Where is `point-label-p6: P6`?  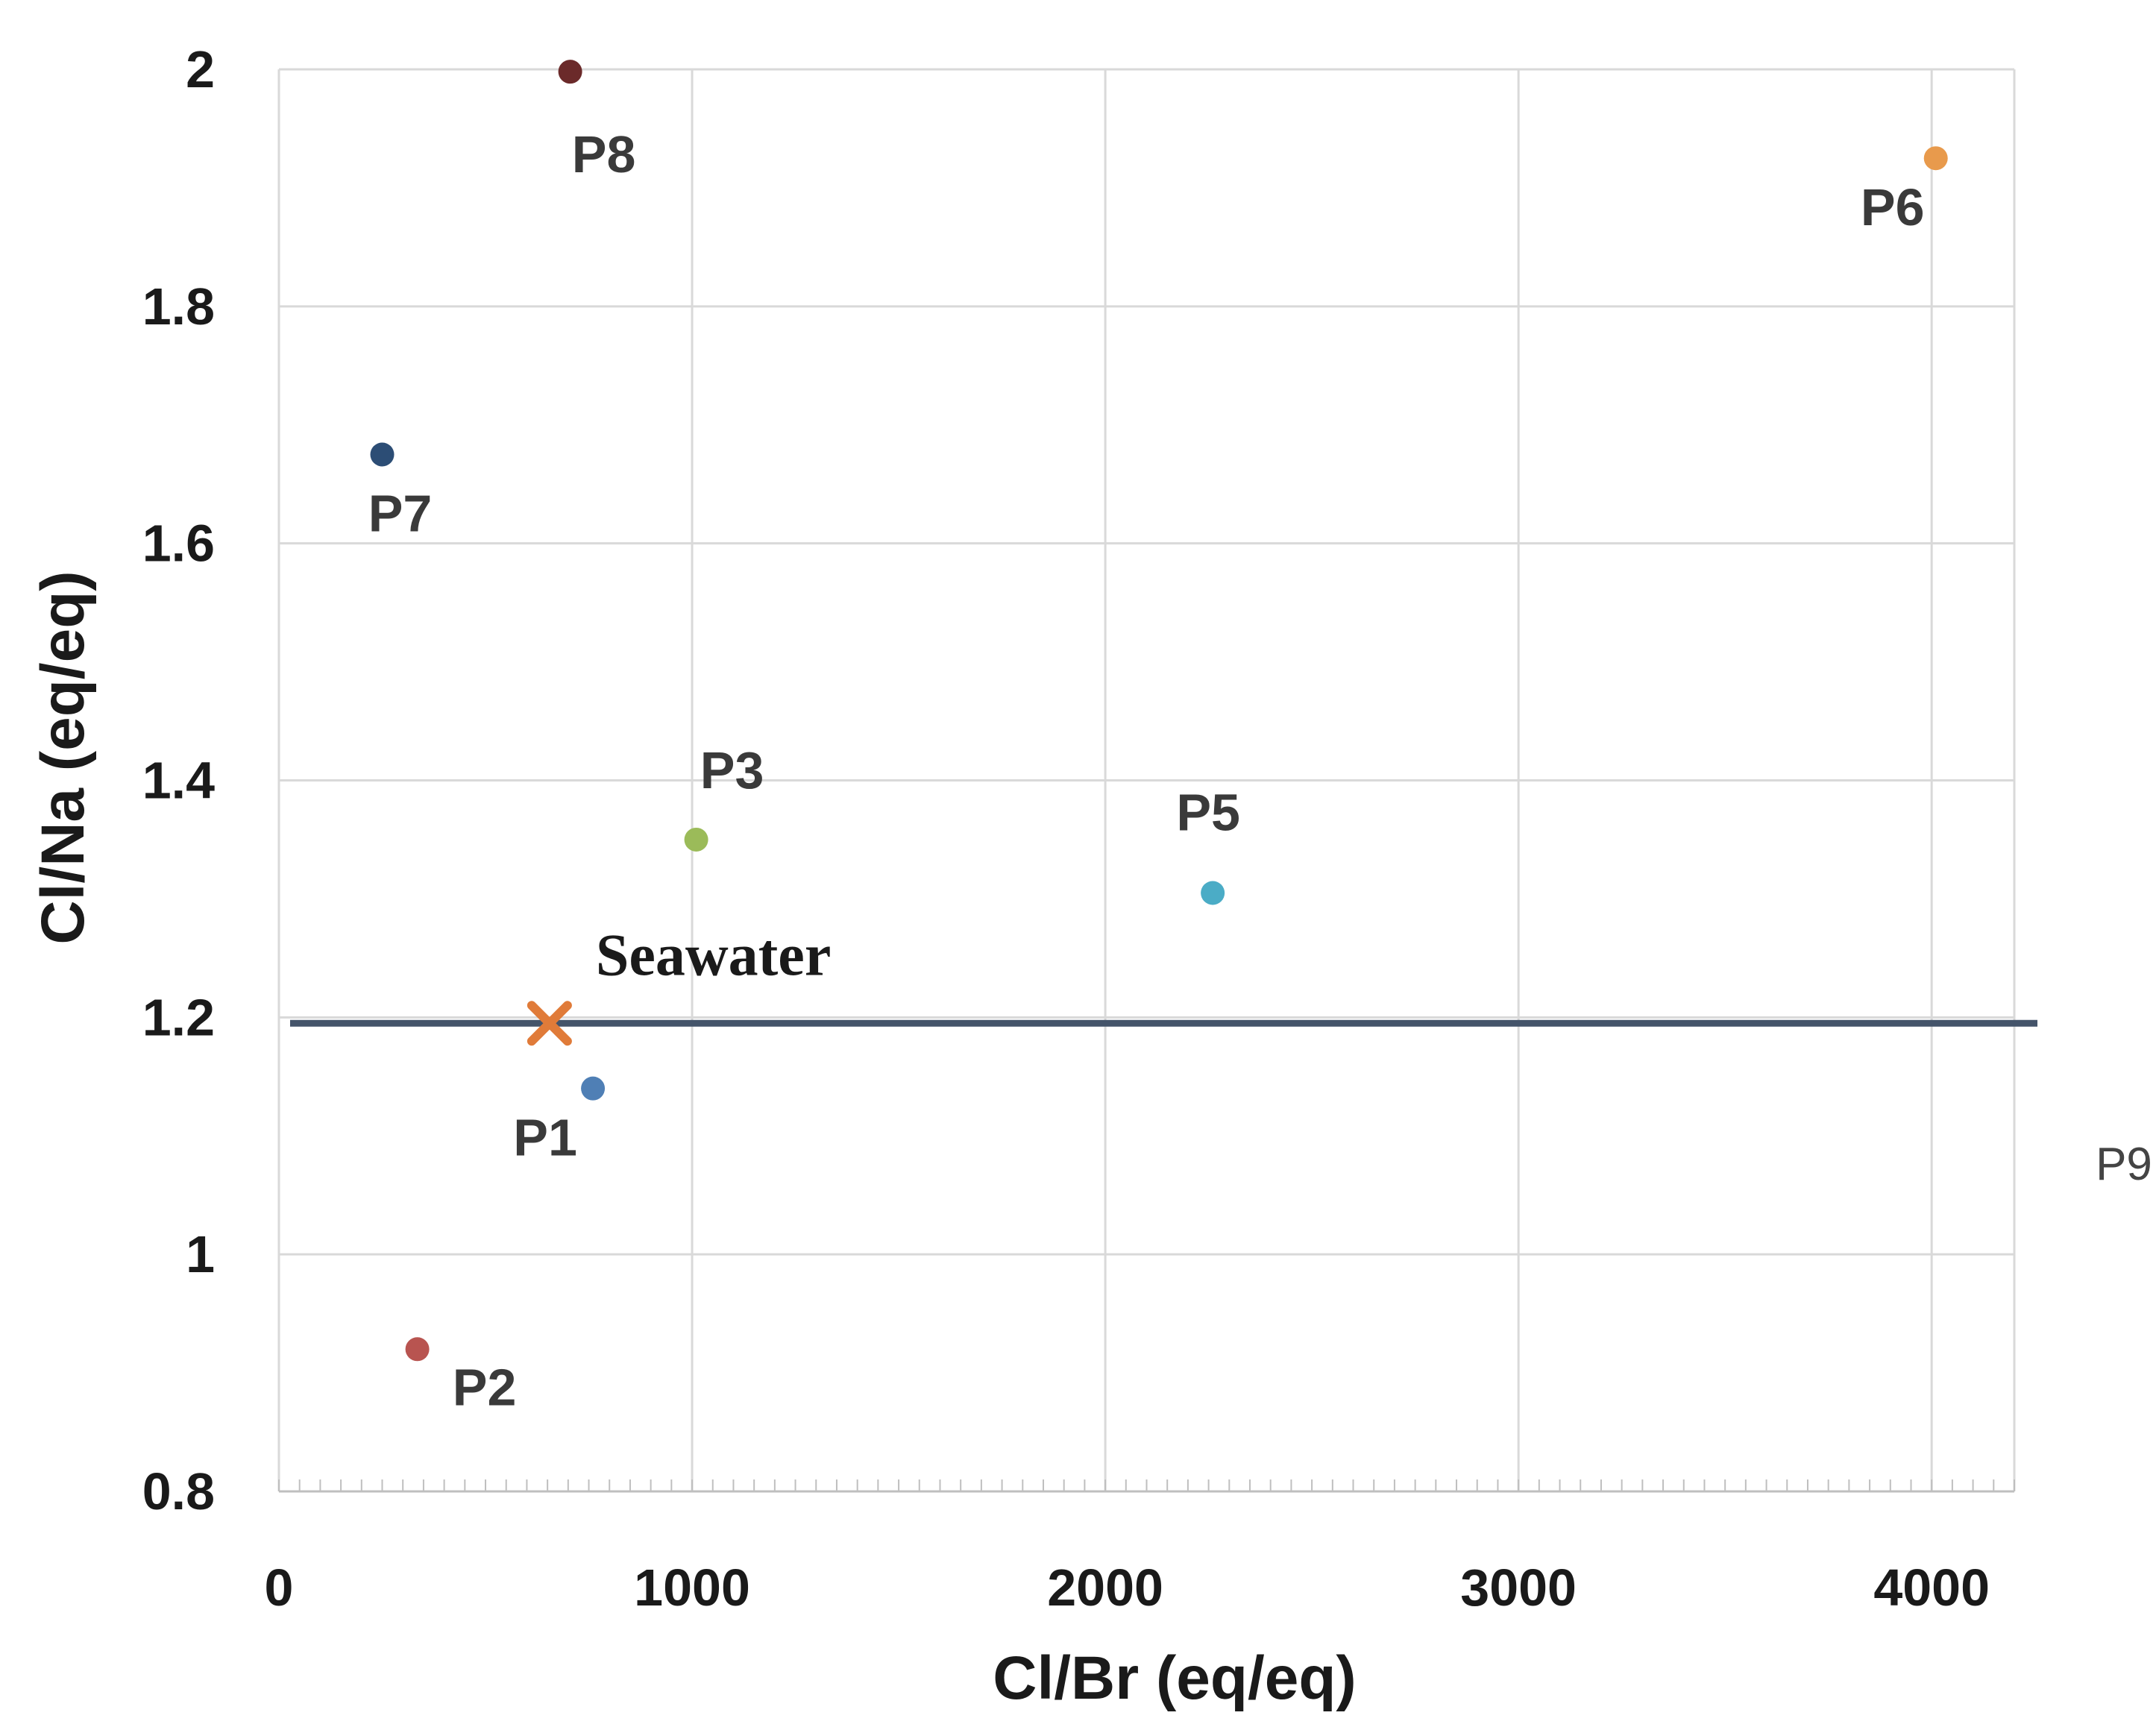 point-label-p6: P6 is located at coordinates (1893, 207).